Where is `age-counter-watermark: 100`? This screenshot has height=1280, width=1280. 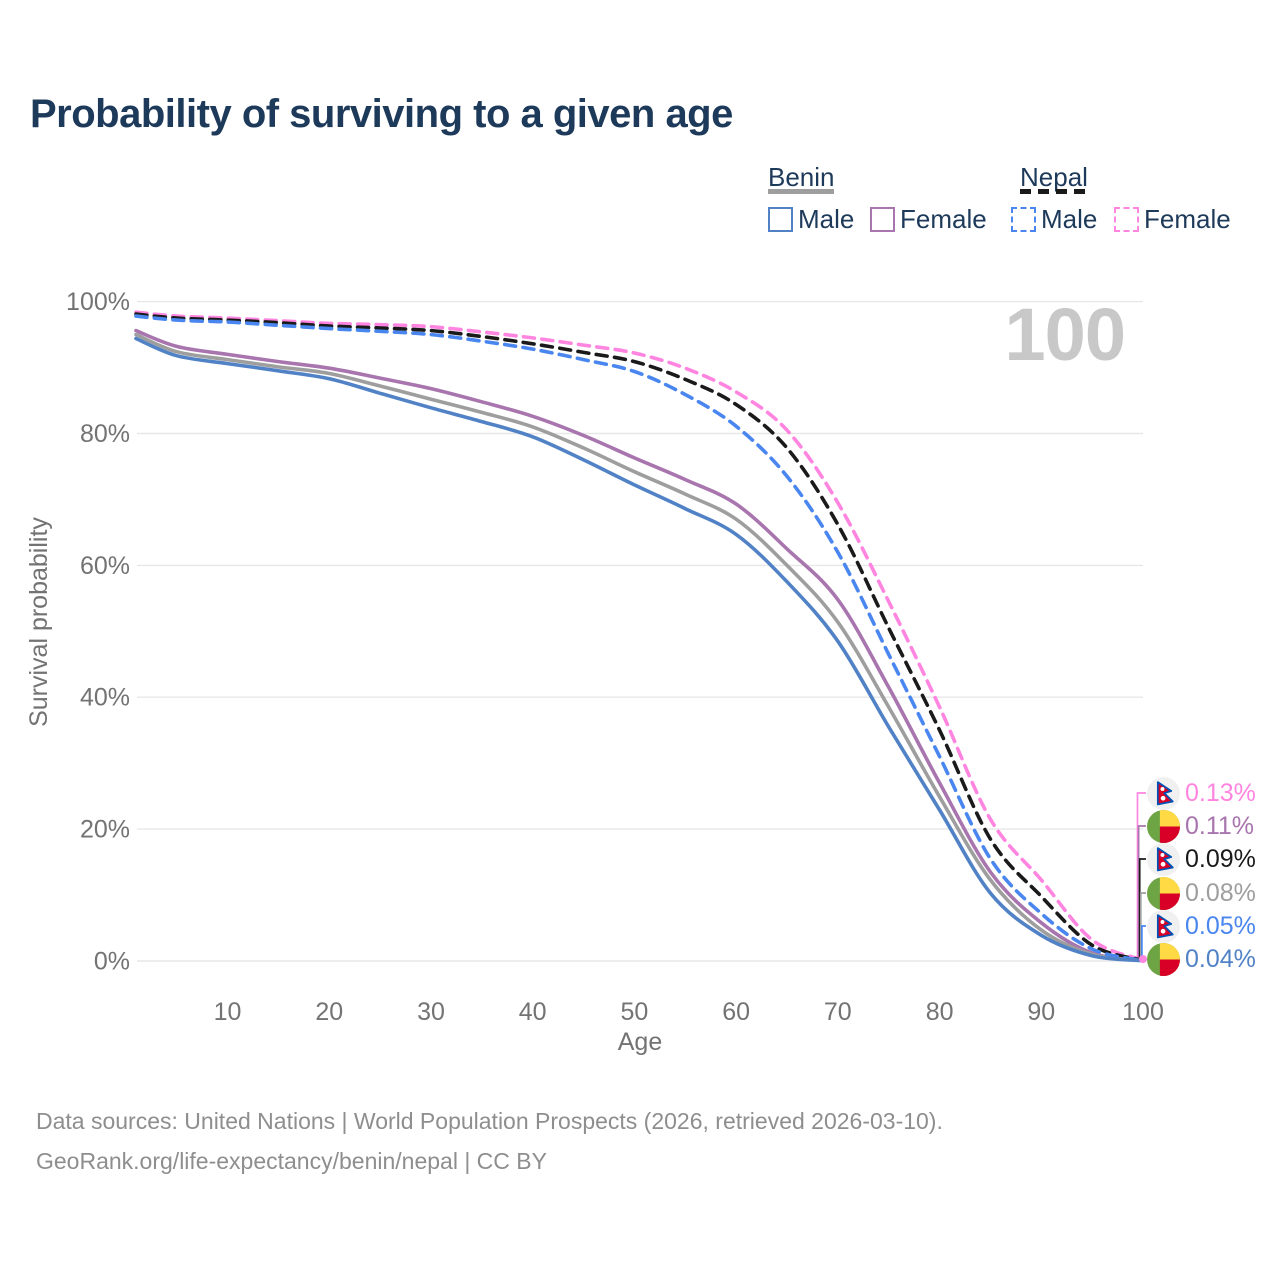
age-counter-watermark: 100 is located at coordinates (1065, 334).